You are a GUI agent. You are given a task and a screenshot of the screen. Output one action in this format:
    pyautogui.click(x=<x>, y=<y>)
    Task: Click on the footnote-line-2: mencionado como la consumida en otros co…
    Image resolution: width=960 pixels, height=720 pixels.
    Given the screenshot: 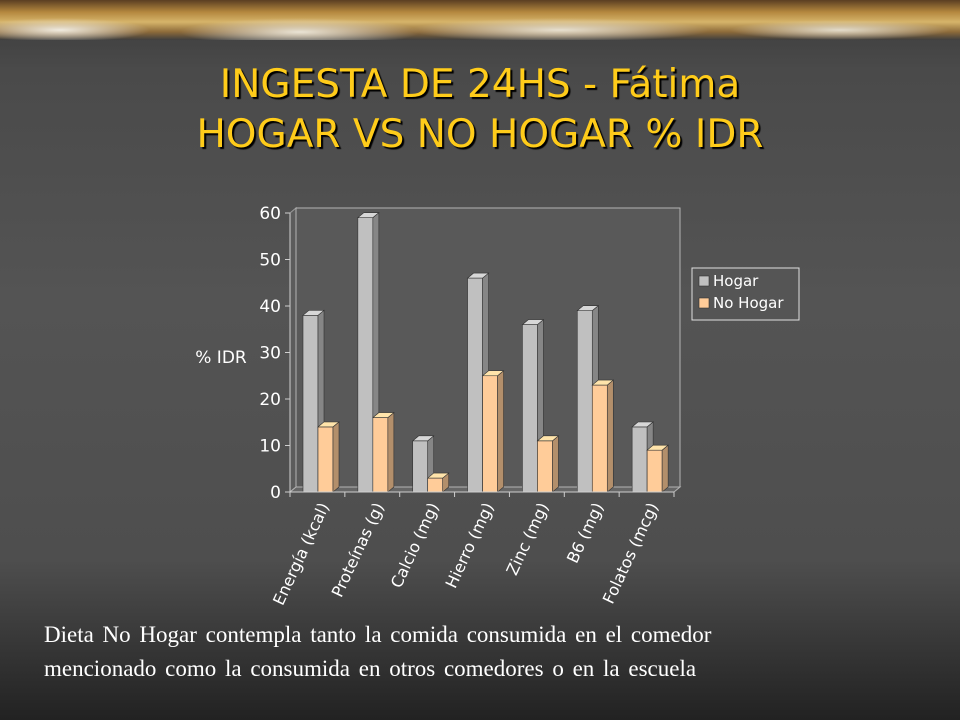 What is the action you would take?
    pyautogui.click(x=370, y=668)
    